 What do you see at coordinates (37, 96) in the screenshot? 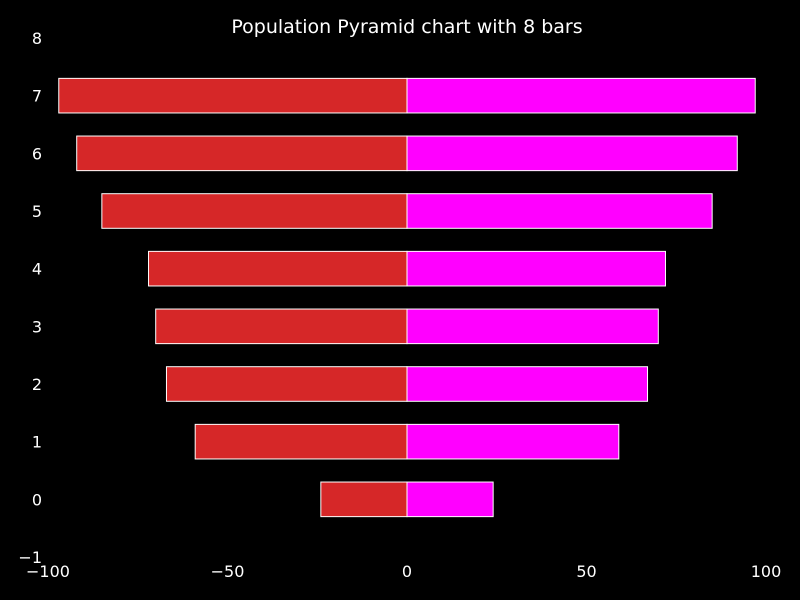
I see `y-tick-label: 7` at bounding box center [37, 96].